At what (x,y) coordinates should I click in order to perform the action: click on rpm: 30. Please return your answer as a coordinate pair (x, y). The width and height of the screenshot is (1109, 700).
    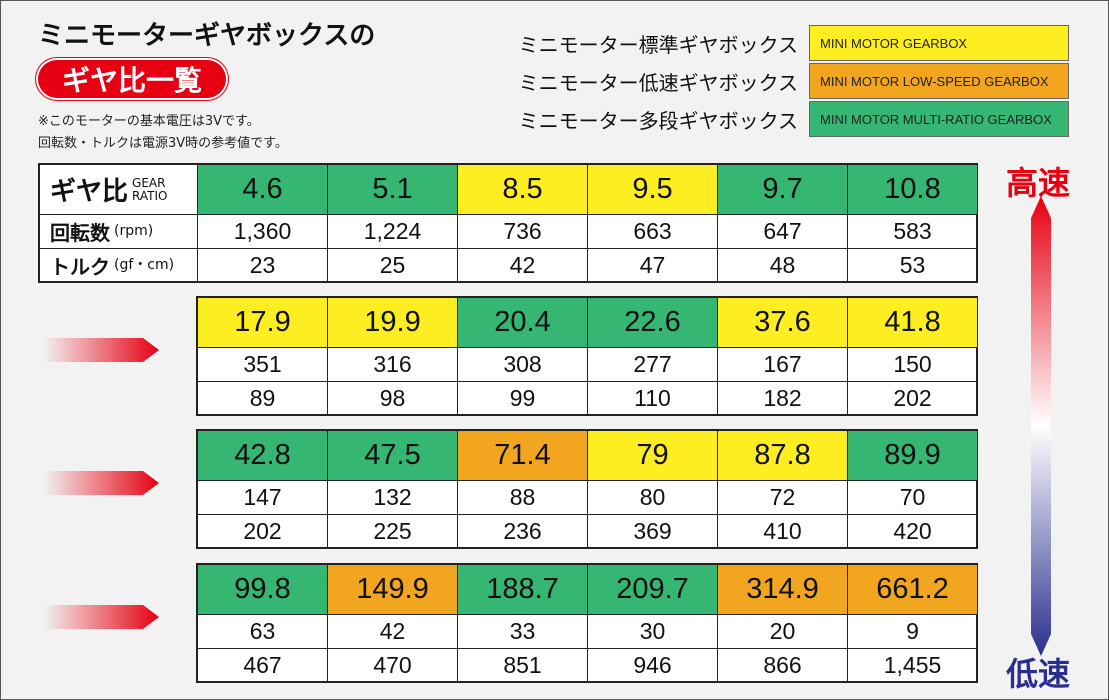
    Looking at the image, I should click on (653, 632).